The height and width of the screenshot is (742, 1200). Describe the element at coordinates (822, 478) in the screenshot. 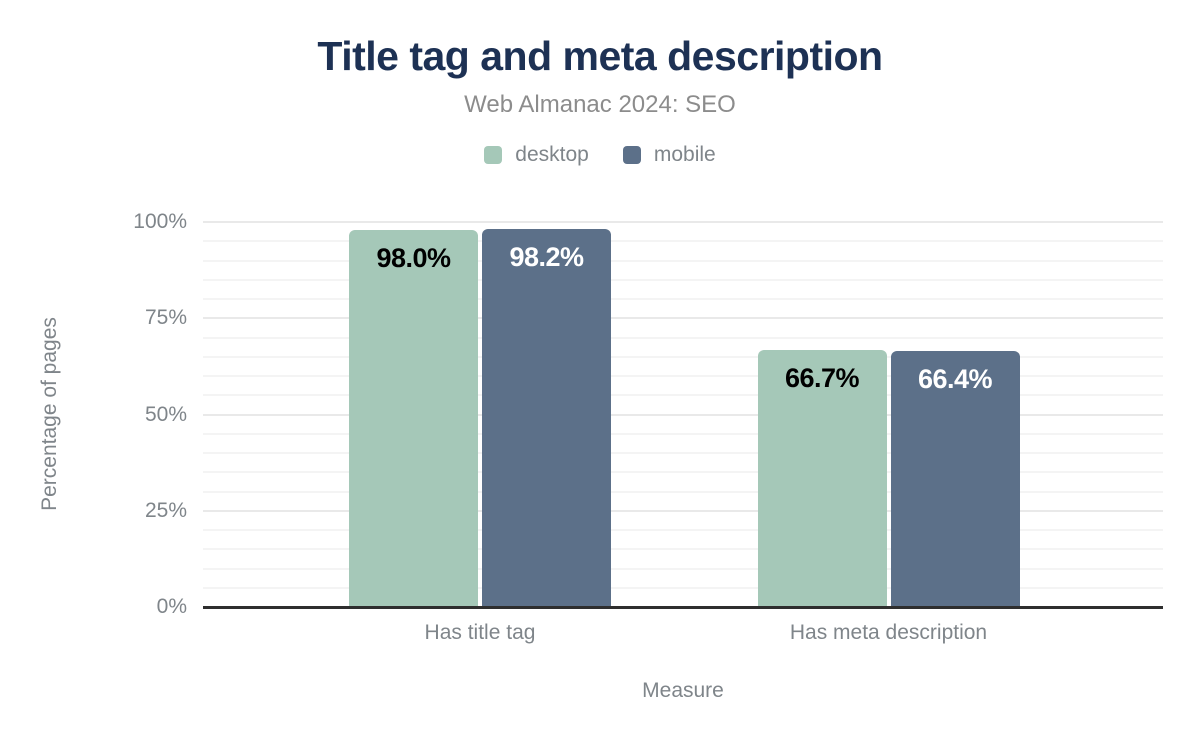

I see `bar-desktop: 66.7%` at that location.